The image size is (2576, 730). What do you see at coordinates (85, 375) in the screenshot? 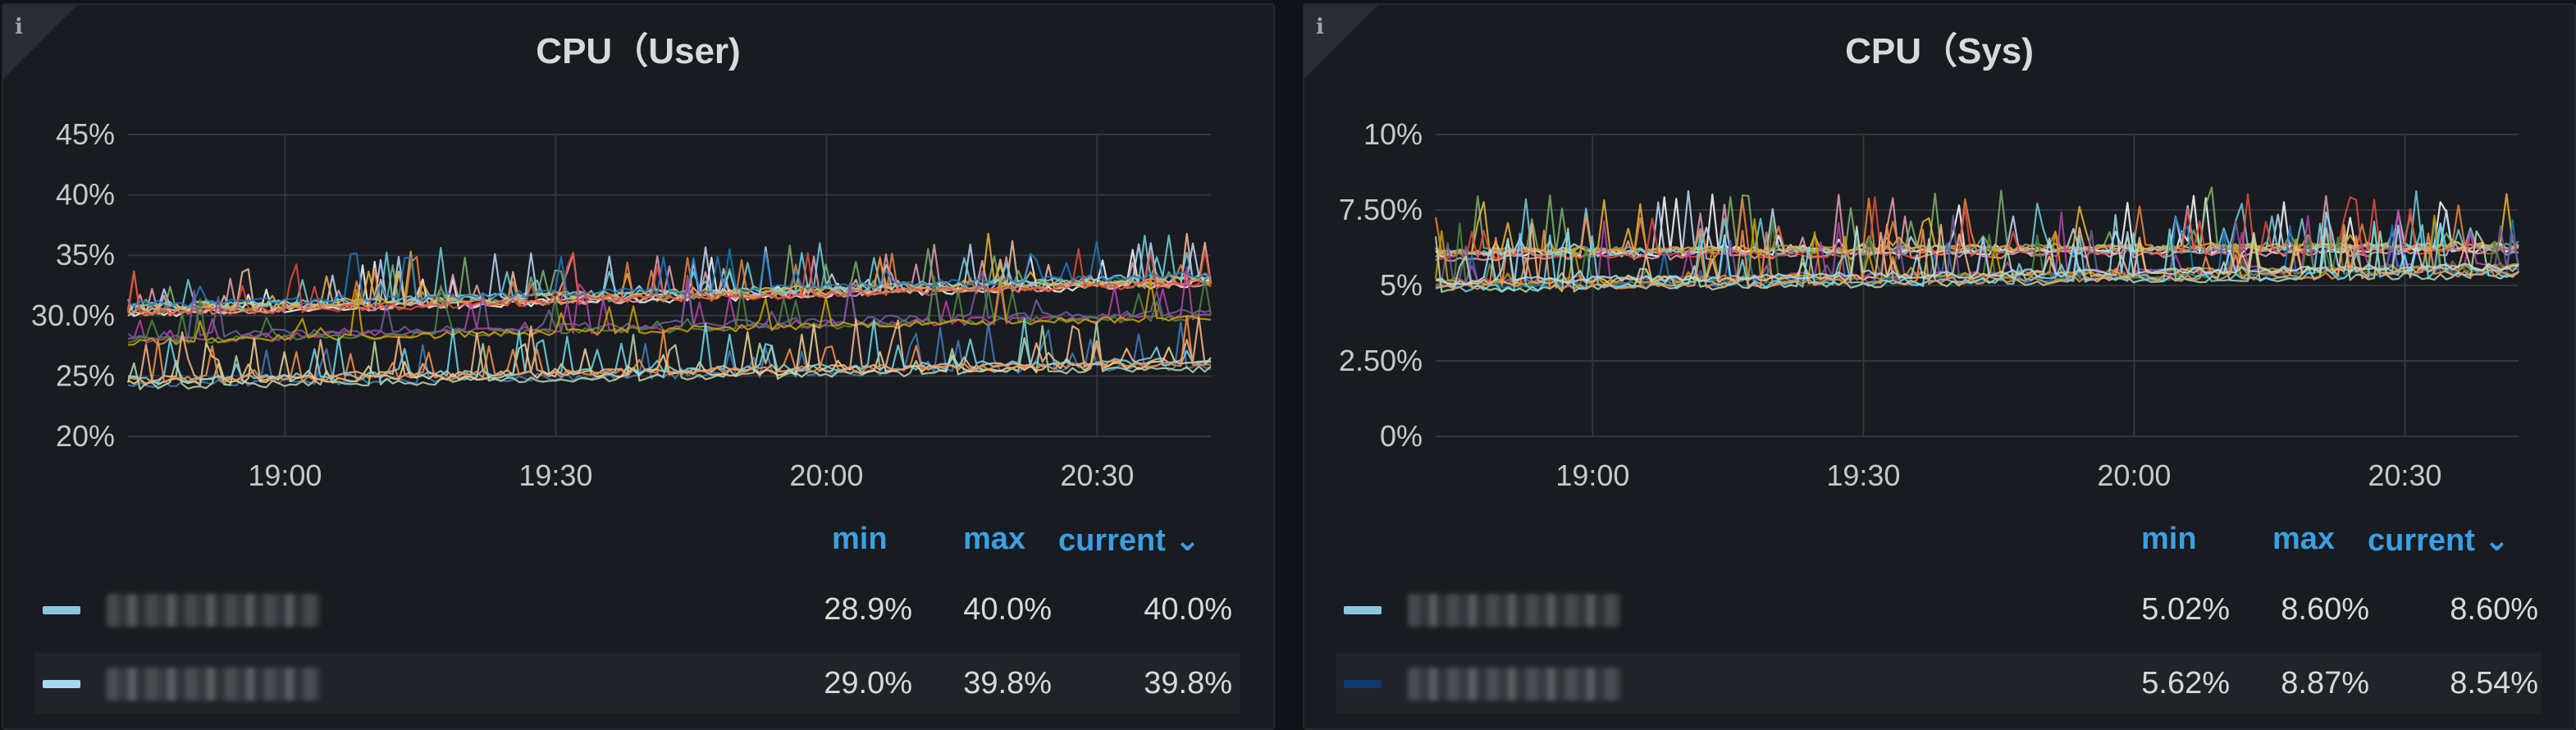
I see `y-tick-label: 25%` at bounding box center [85, 375].